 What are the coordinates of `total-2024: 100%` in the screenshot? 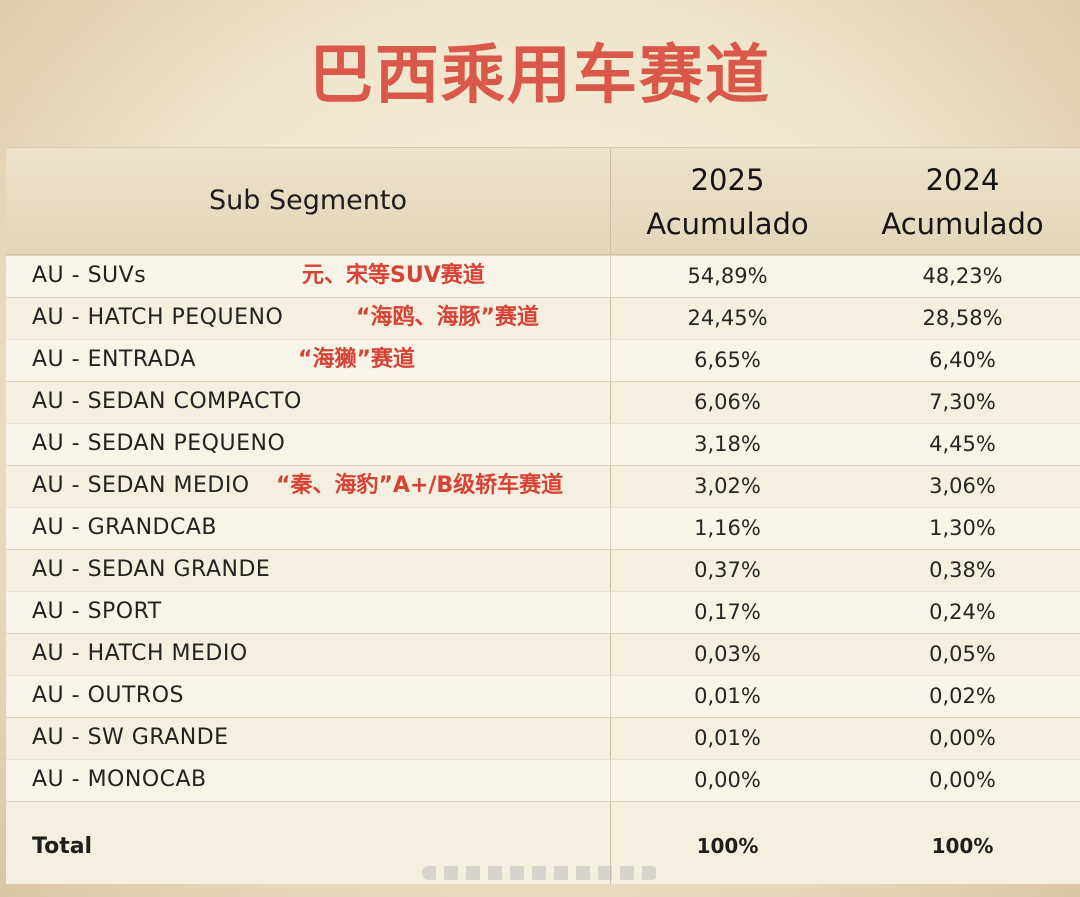 It's located at (962, 846).